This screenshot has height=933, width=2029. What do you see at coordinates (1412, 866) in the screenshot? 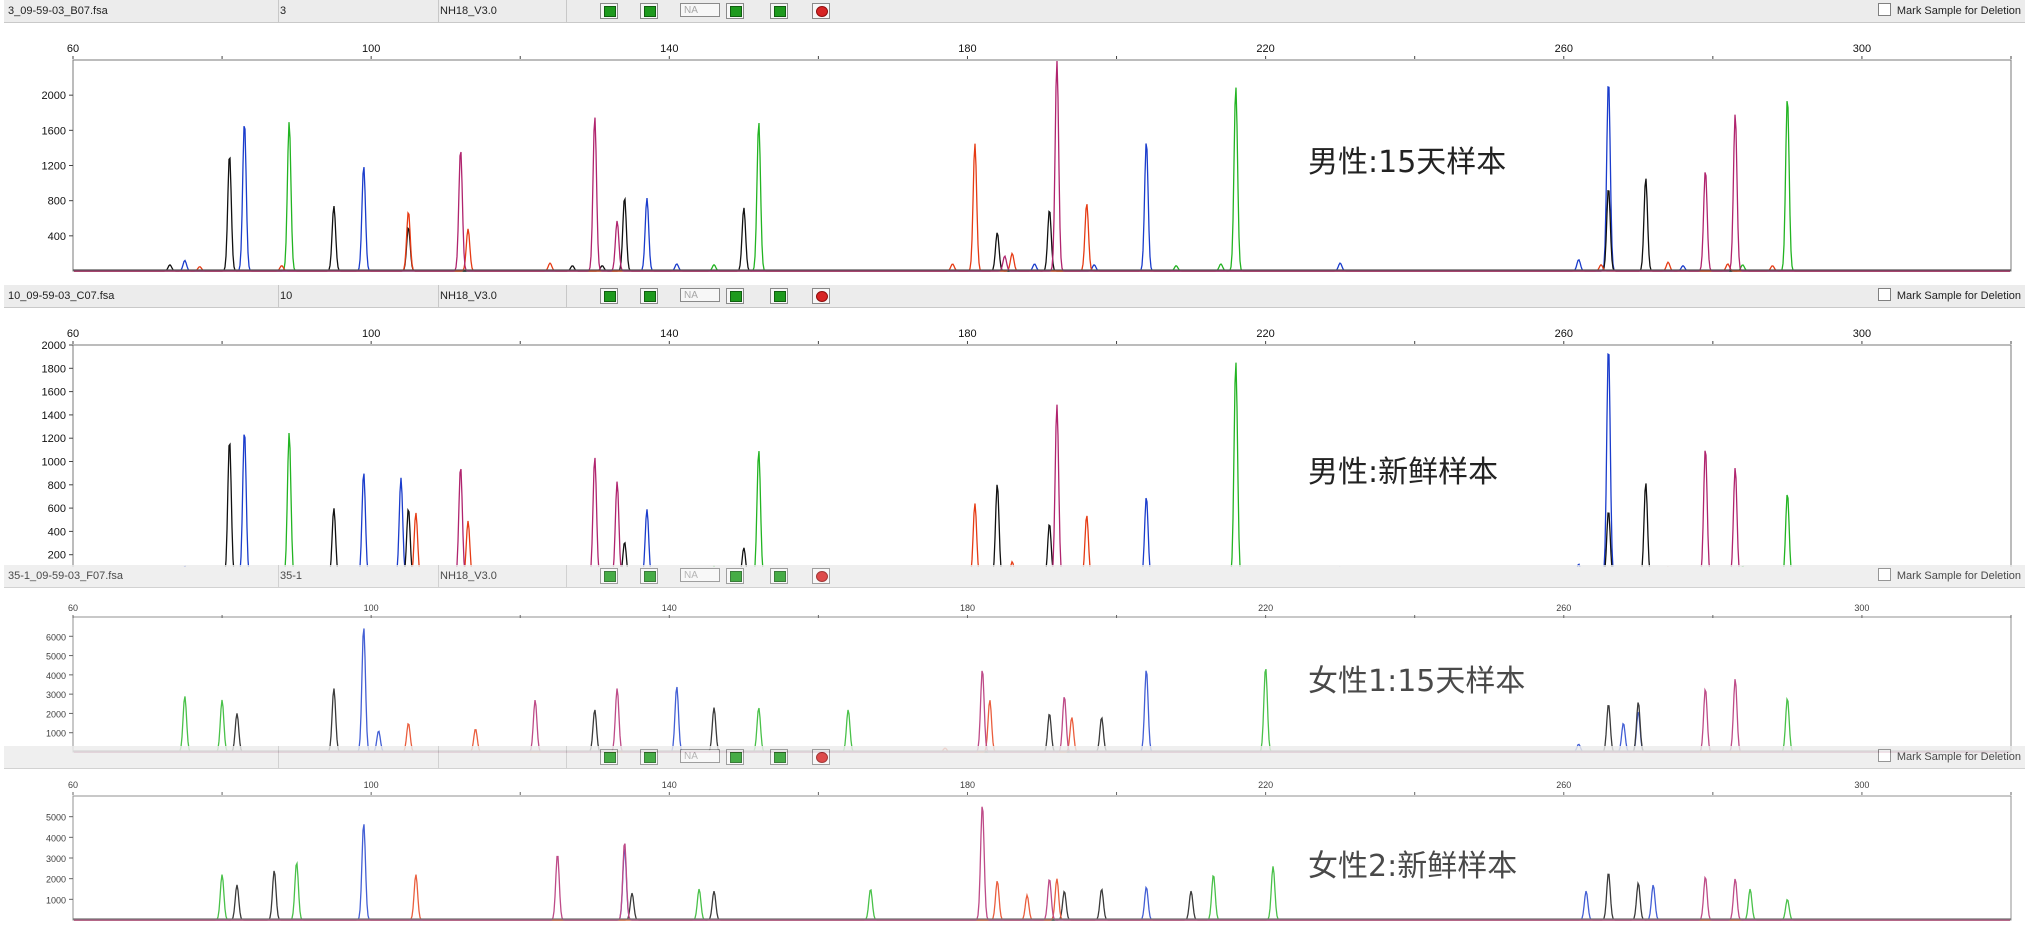
I see `sample-annotation: 女性2:新鲜样本` at bounding box center [1412, 866].